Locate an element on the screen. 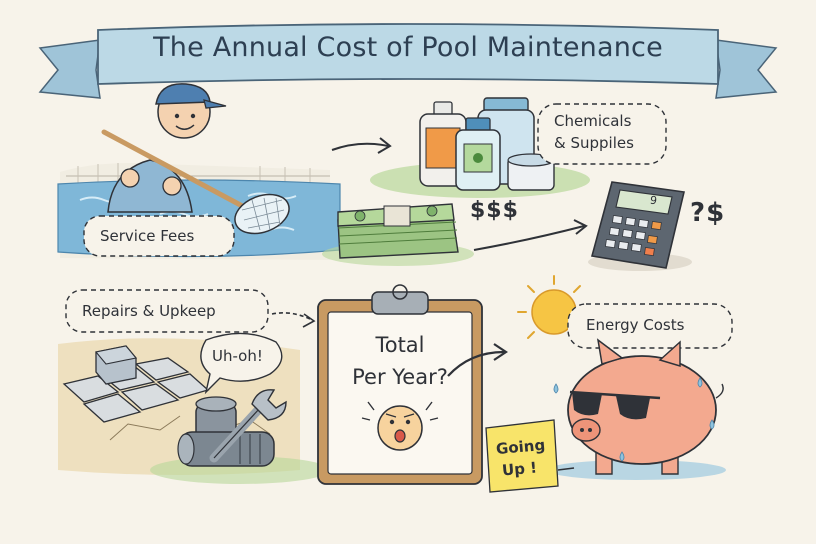 The height and width of the screenshot is (544, 816). chemicals-bubble is located at coordinates (602, 134).